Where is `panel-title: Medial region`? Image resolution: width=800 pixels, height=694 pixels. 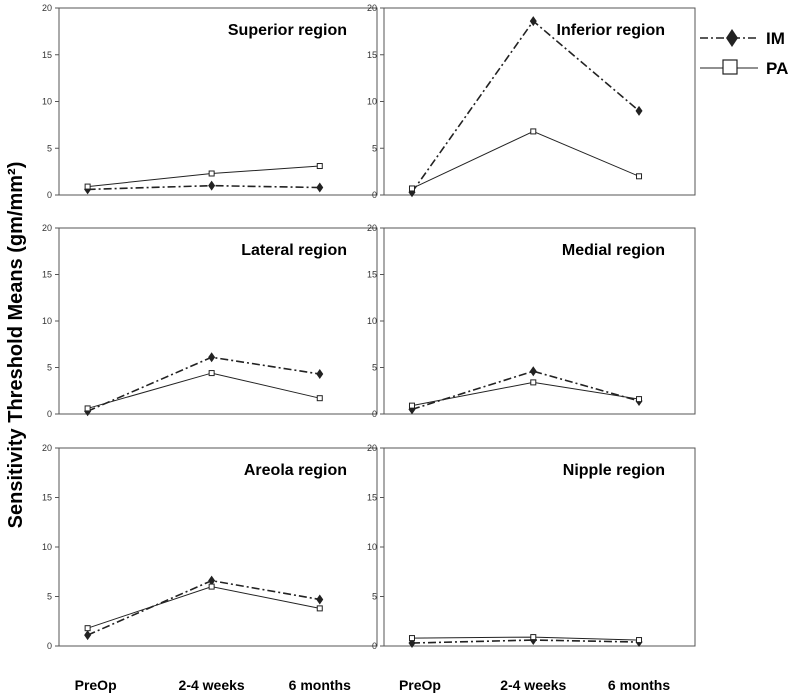
panel-title: Medial region is located at coordinates (613, 250).